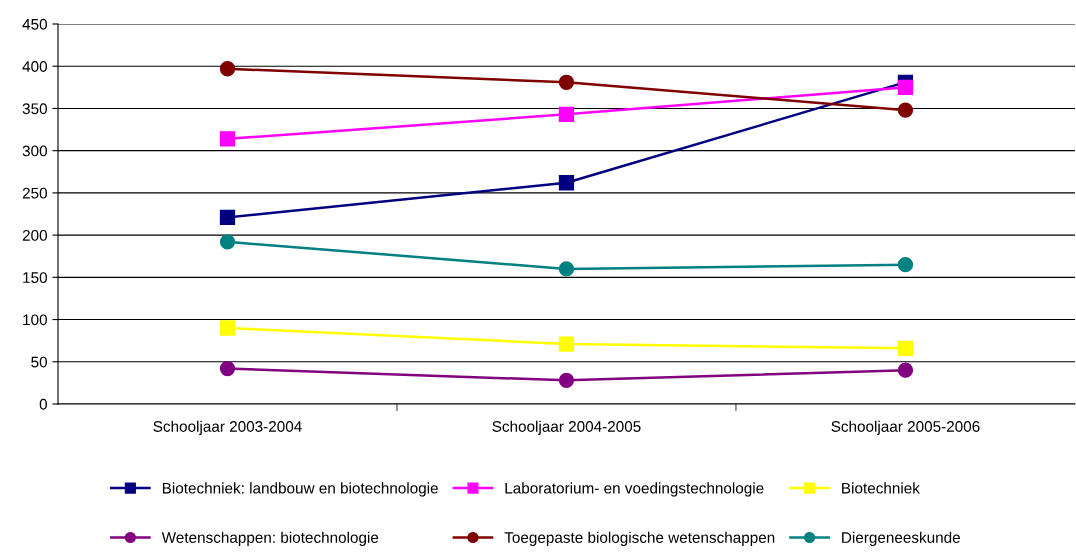  Describe the element at coordinates (43, 404) in the screenshot. I see `y-tick-label: 0` at that location.